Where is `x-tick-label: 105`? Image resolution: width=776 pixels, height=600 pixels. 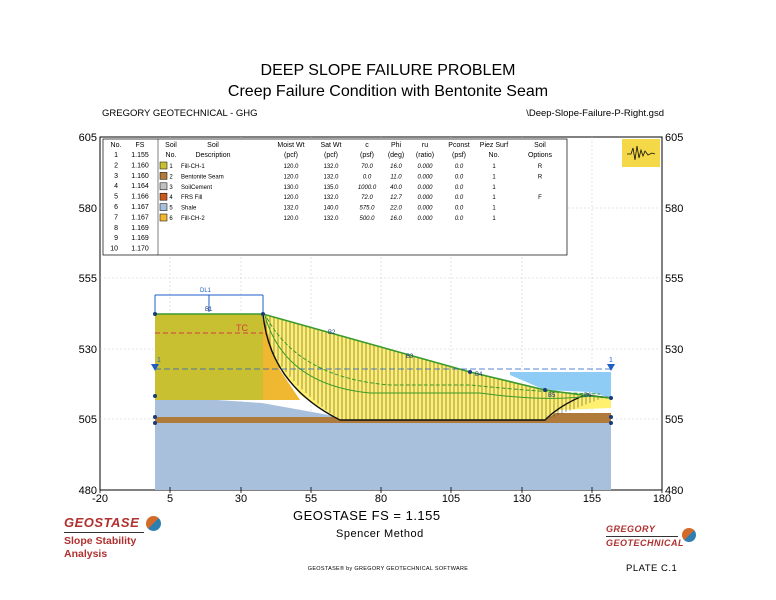 x-tick-label: 105 is located at coordinates (451, 499).